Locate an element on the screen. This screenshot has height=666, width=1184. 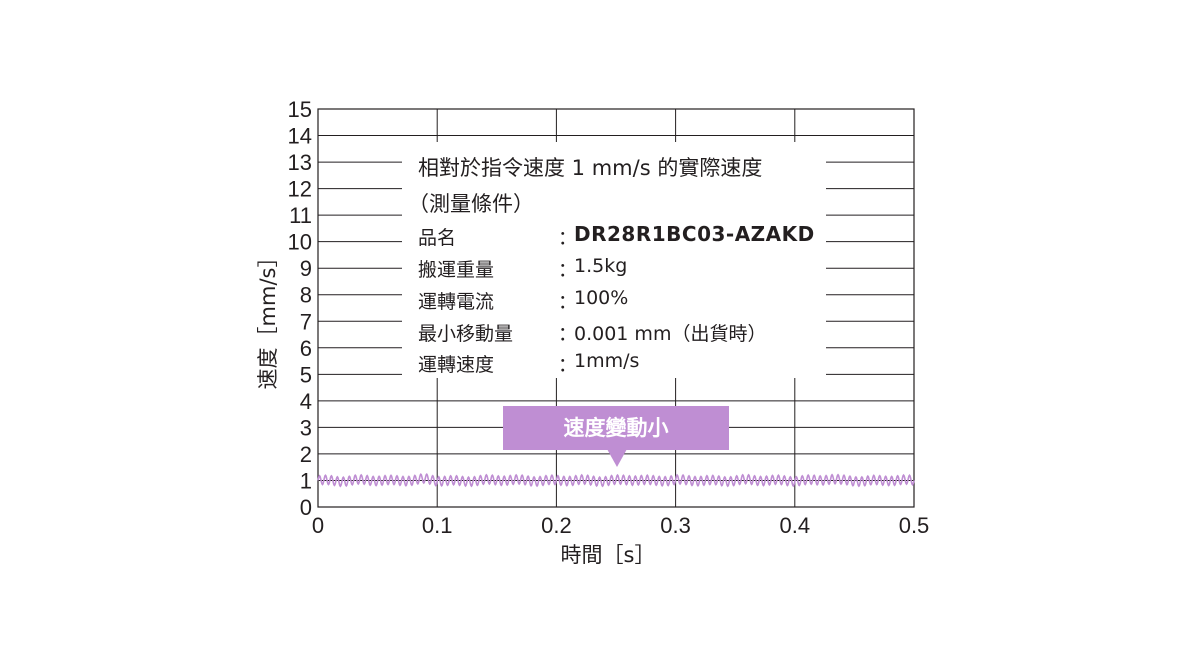
spec-label-load: 搬運重量 is located at coordinates (456, 270).